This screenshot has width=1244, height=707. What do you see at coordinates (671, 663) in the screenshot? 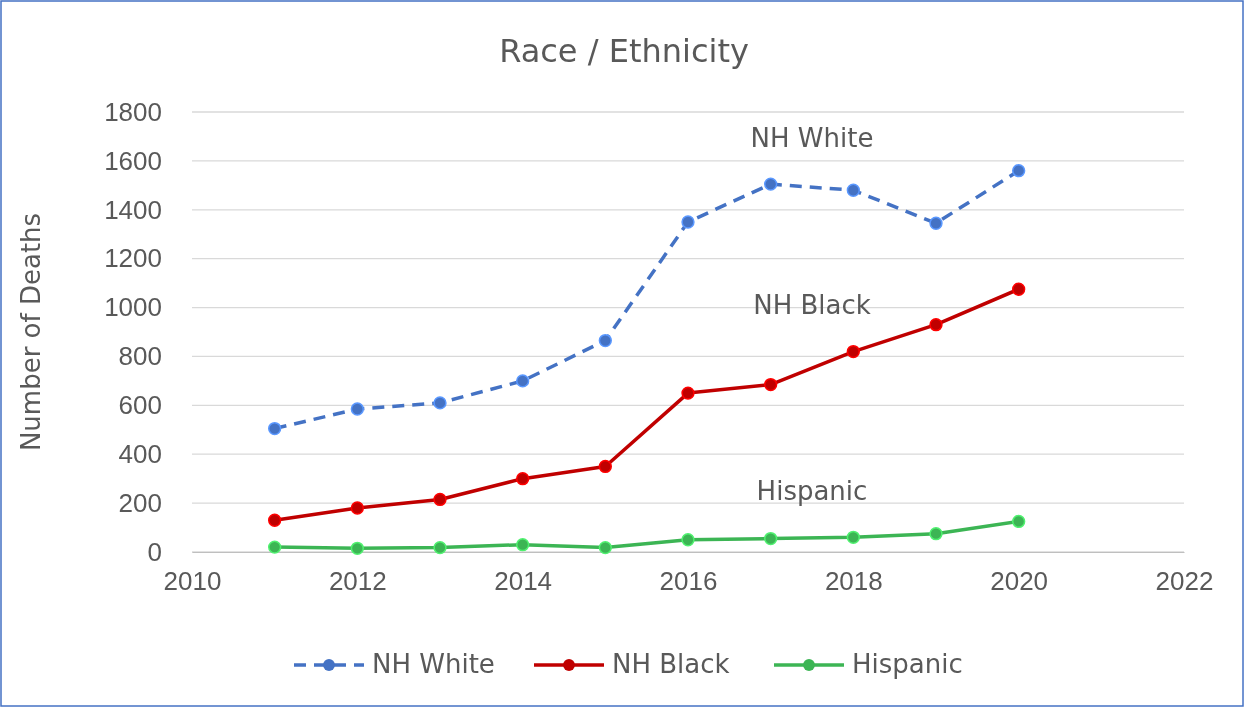
I see `legend-label: NH Black` at bounding box center [671, 663].